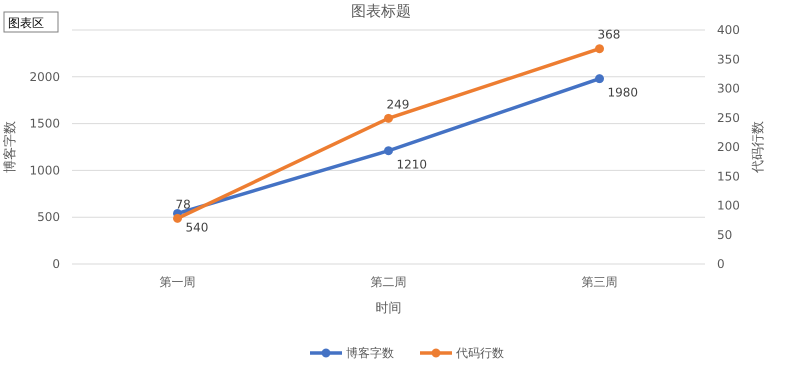 Image resolution: width=800 pixels, height=367 pixels. What do you see at coordinates (388, 282) in the screenshot?
I see `x-tick-label: 第二周` at bounding box center [388, 282].